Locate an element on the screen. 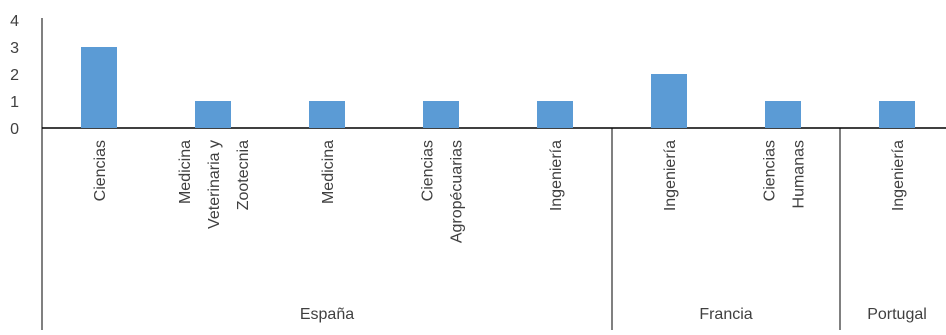 This screenshot has height=335, width=946. y-tick-label: 4 is located at coordinates (14, 21).